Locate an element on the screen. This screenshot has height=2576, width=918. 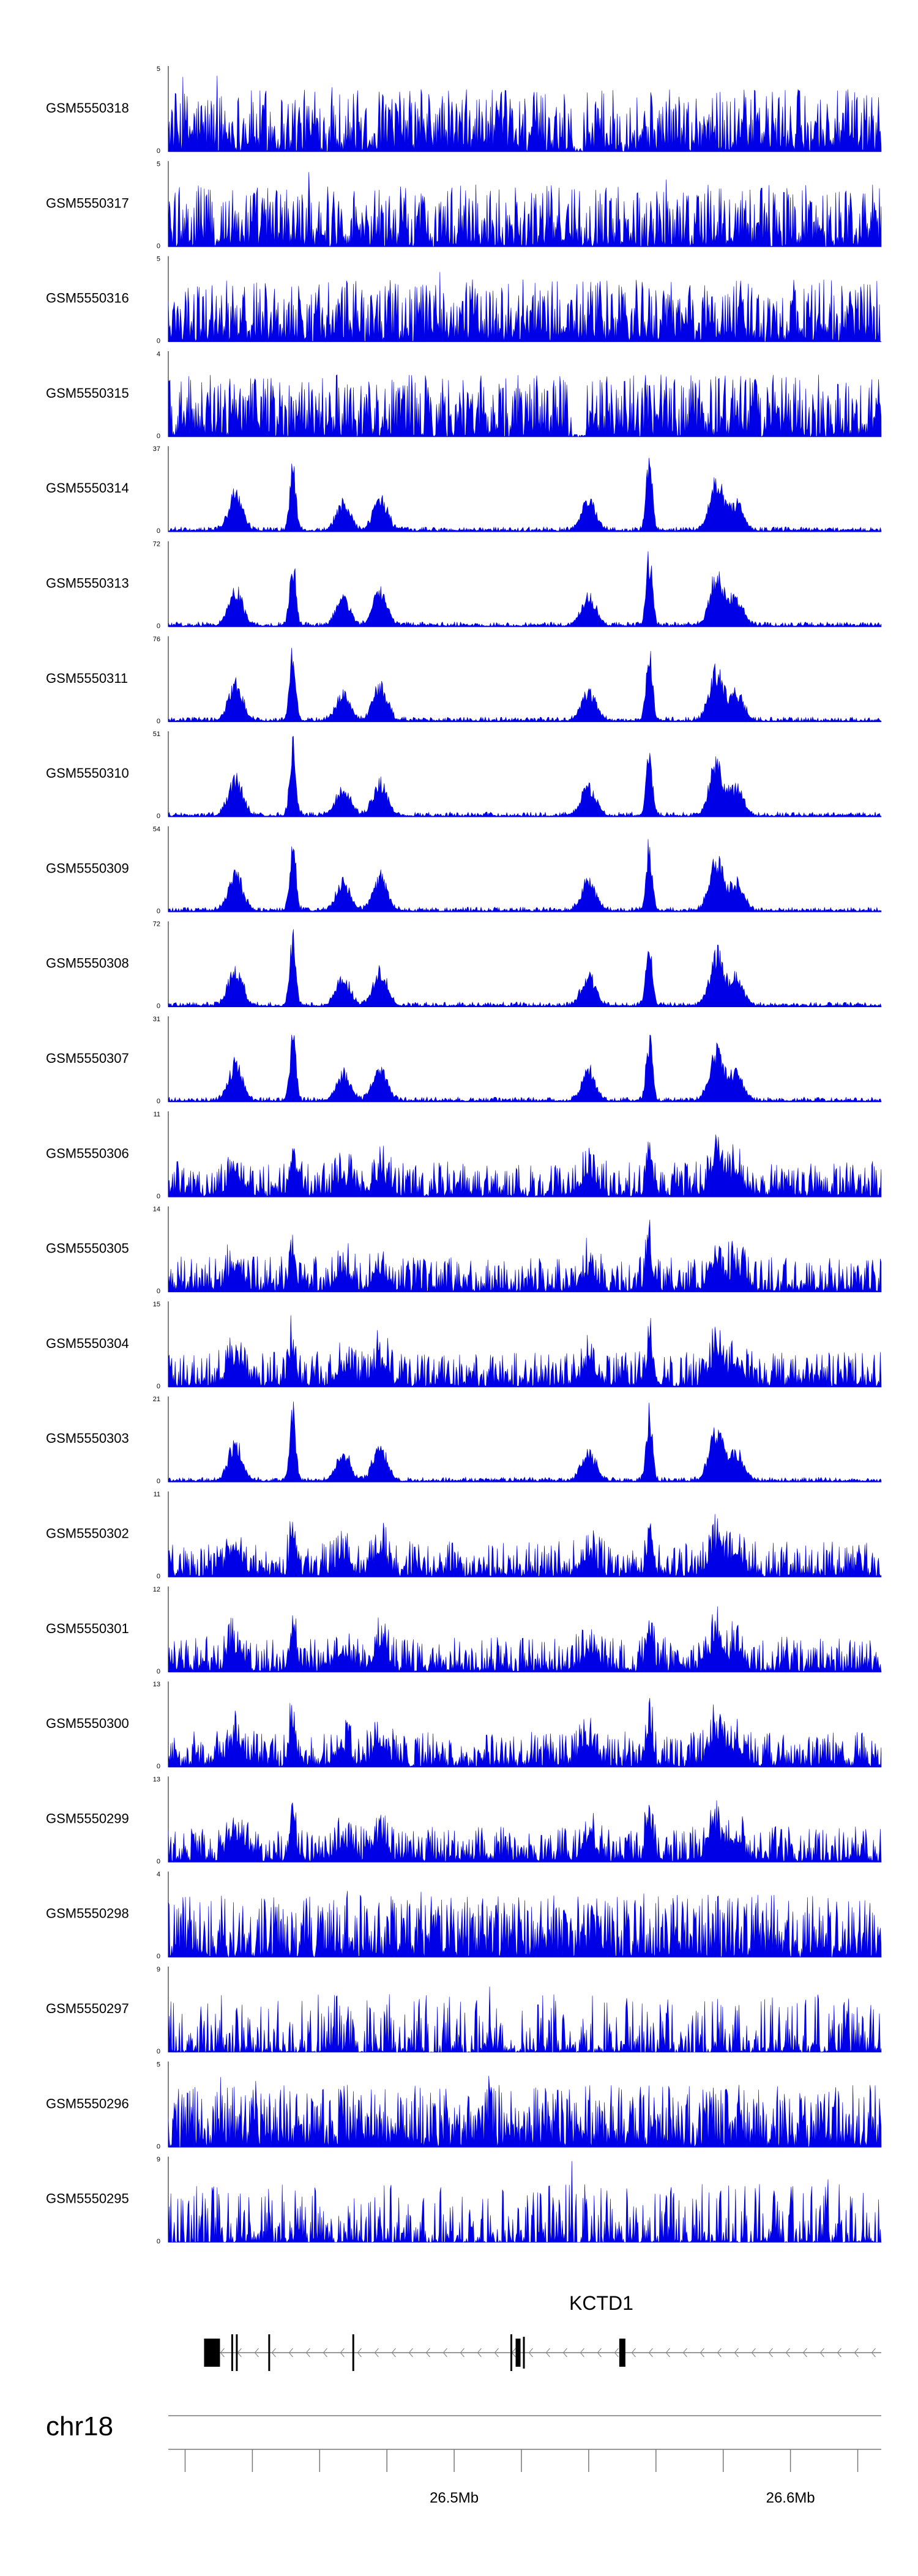
track-label: GSM5550304 is located at coordinates (87, 1344).